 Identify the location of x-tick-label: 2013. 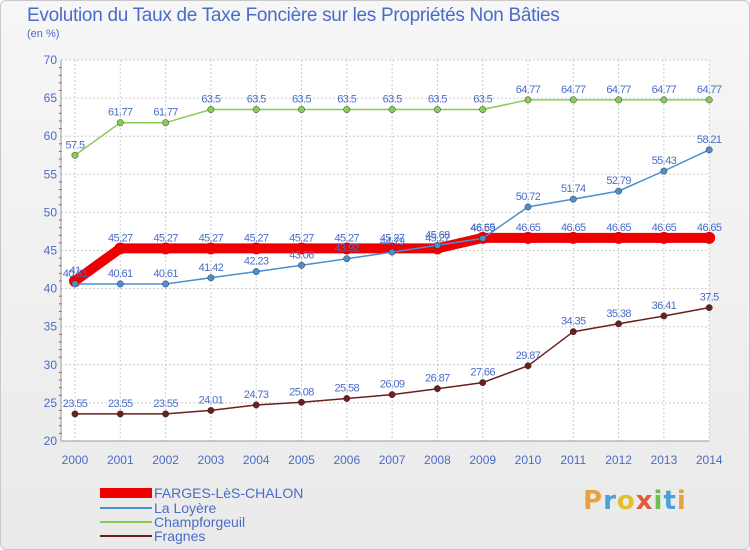
(664, 460).